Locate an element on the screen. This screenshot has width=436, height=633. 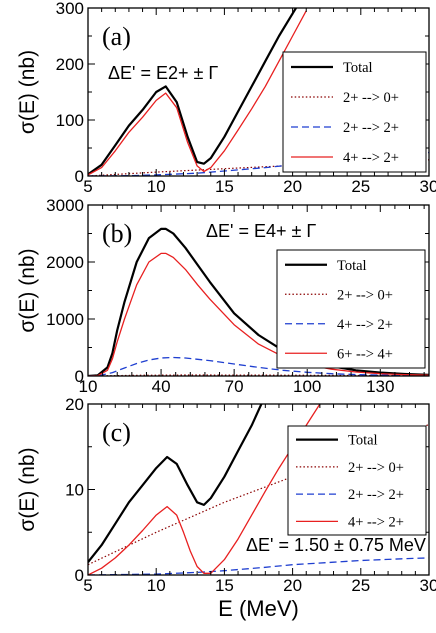
legend: Total 2+ --> 0+ 4+ --> 2+ 6+ --> 4+ is located at coordinates (351, 309).